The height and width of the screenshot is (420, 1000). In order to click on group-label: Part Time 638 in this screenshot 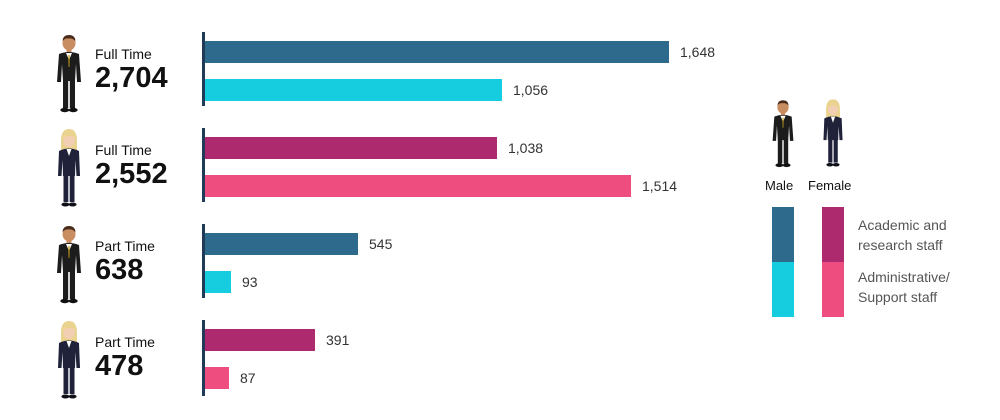, I will do `click(125, 262)`.